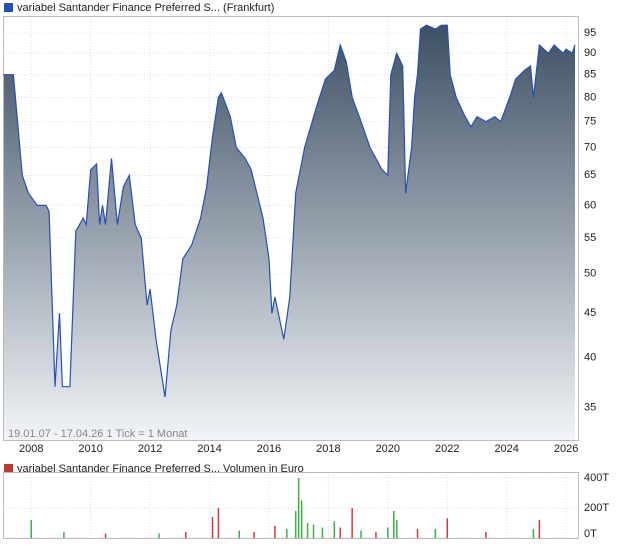 The width and height of the screenshot is (620, 546). I want to click on y-tick-label: 0T, so click(590, 534).